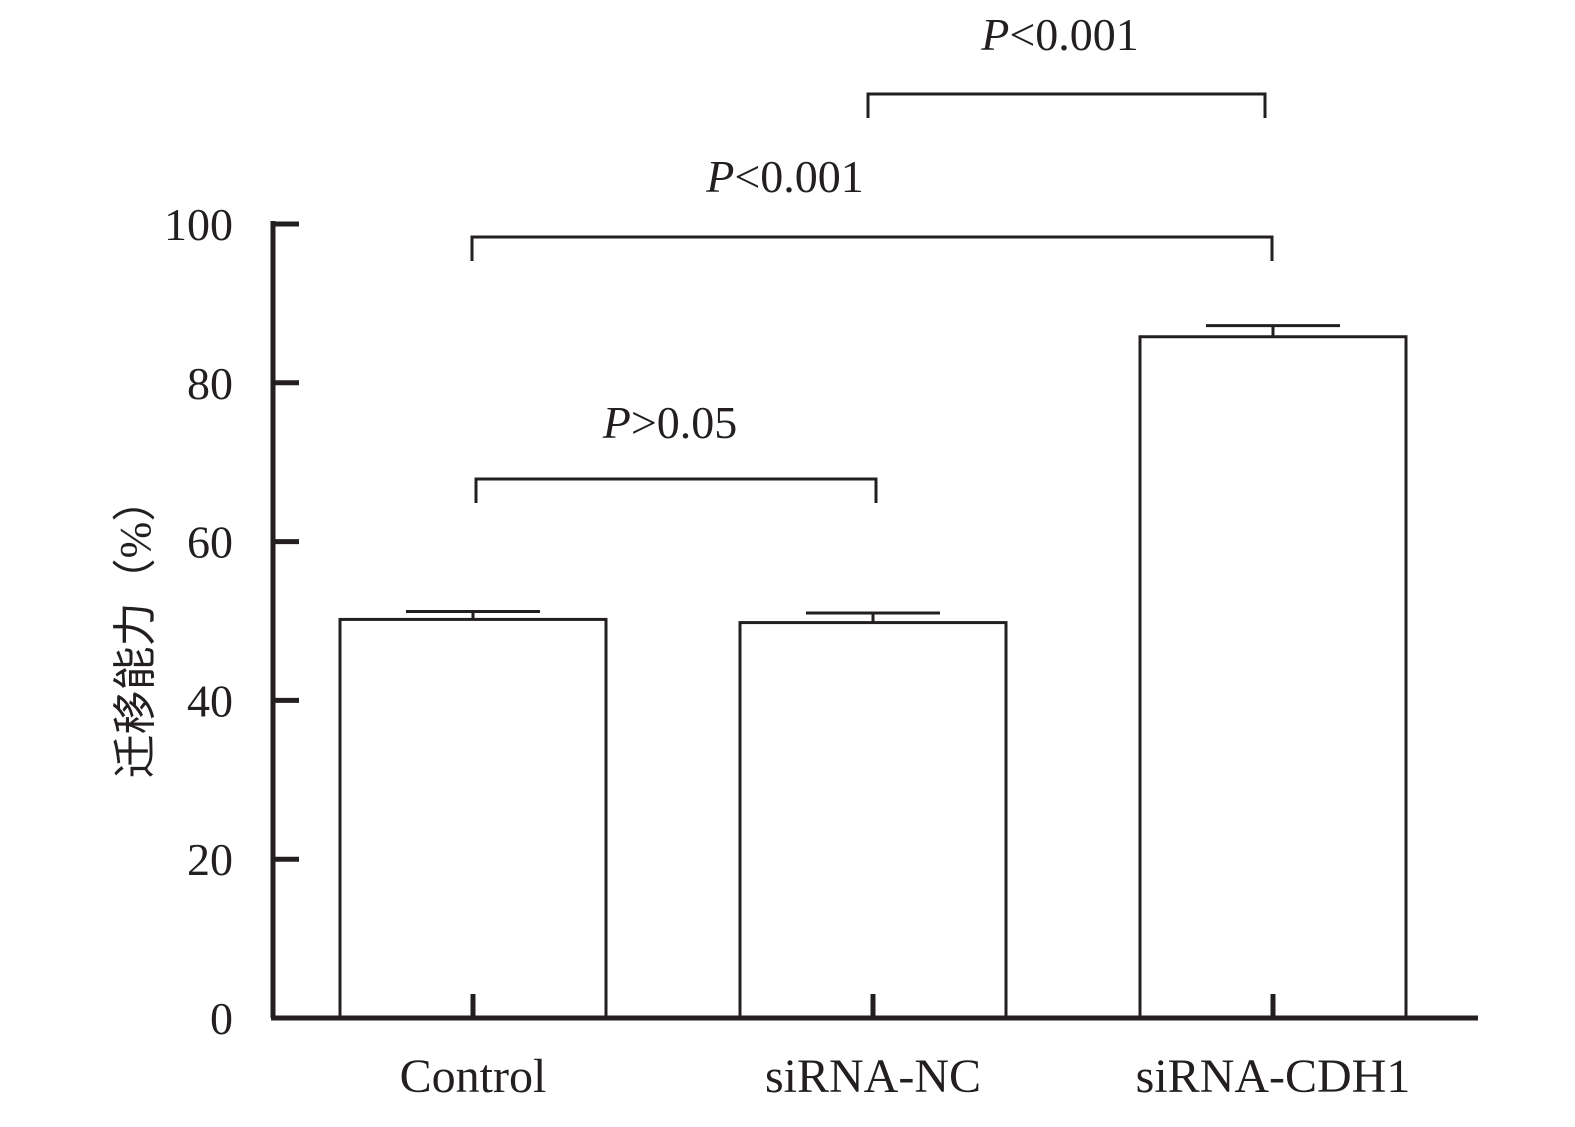 The width and height of the screenshot is (1575, 1127). Describe the element at coordinates (231, 621) in the screenshot. I see `y-ticks-layer: 0 20 40 60 80 100` at that location.